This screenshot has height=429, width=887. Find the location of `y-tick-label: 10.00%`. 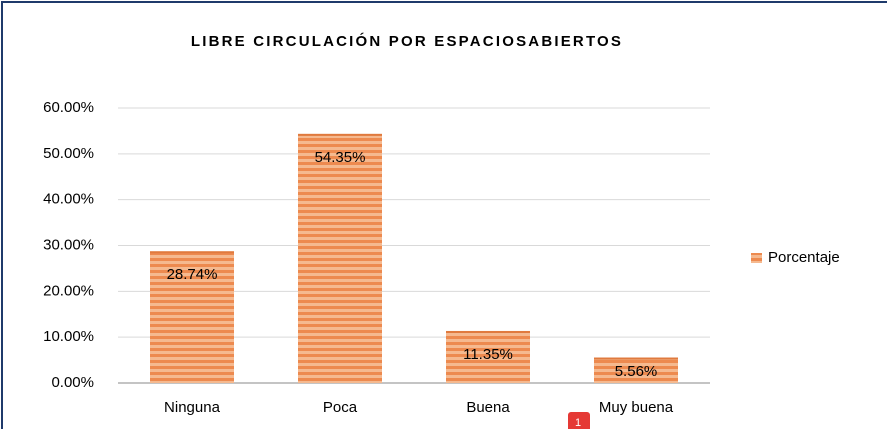

y-tick-label: 10.00% is located at coordinates (68, 336).